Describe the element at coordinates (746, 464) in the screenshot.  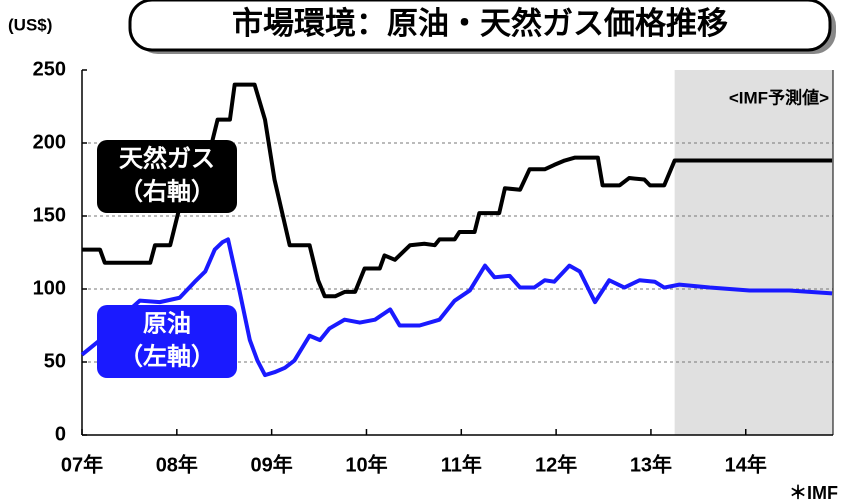
I see `x-tick-label: 14年` at that location.